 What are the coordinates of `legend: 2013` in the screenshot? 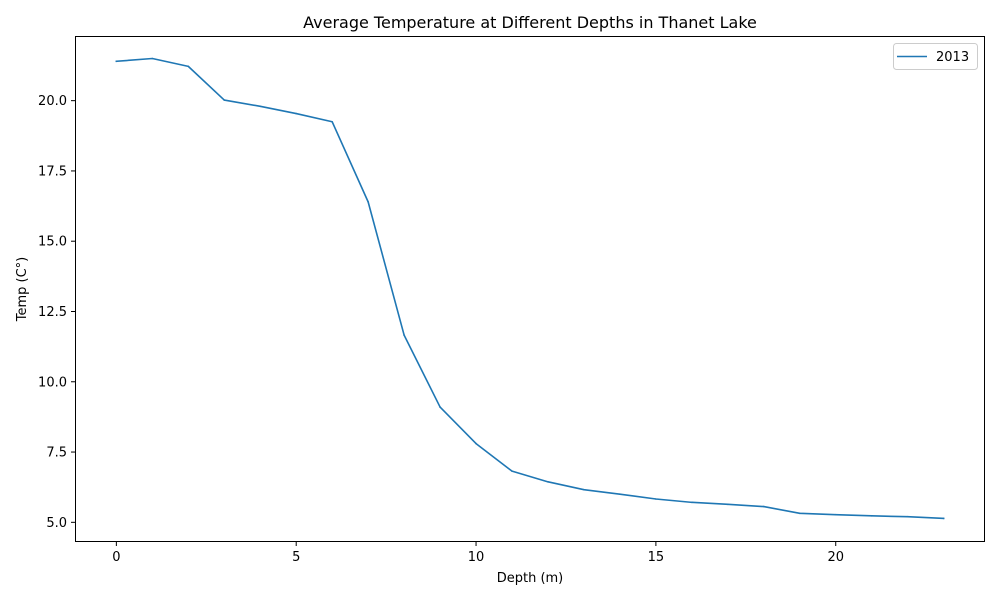 It's located at (935, 56).